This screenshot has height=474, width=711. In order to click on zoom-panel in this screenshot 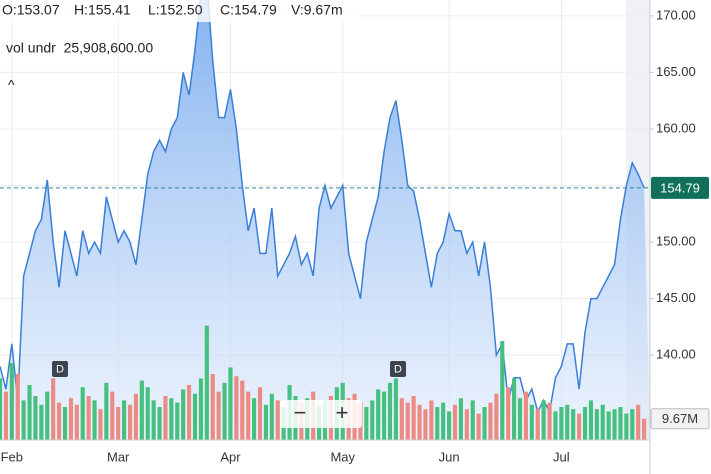, I will do `click(321, 414)`.